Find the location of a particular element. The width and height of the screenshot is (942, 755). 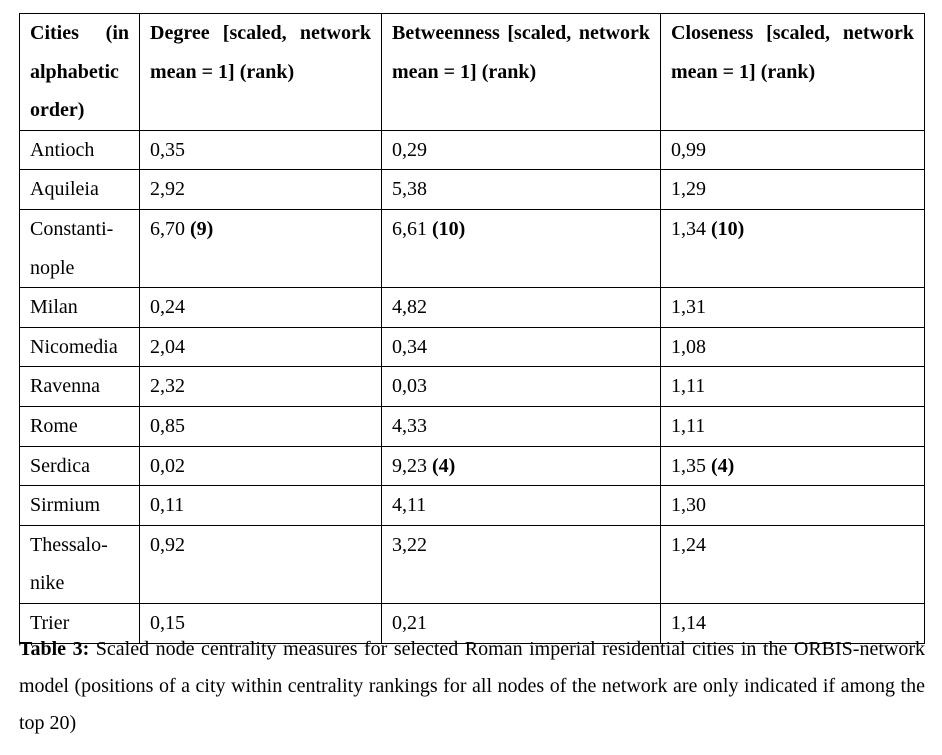

degree-value: 0,11 is located at coordinates (167, 505).